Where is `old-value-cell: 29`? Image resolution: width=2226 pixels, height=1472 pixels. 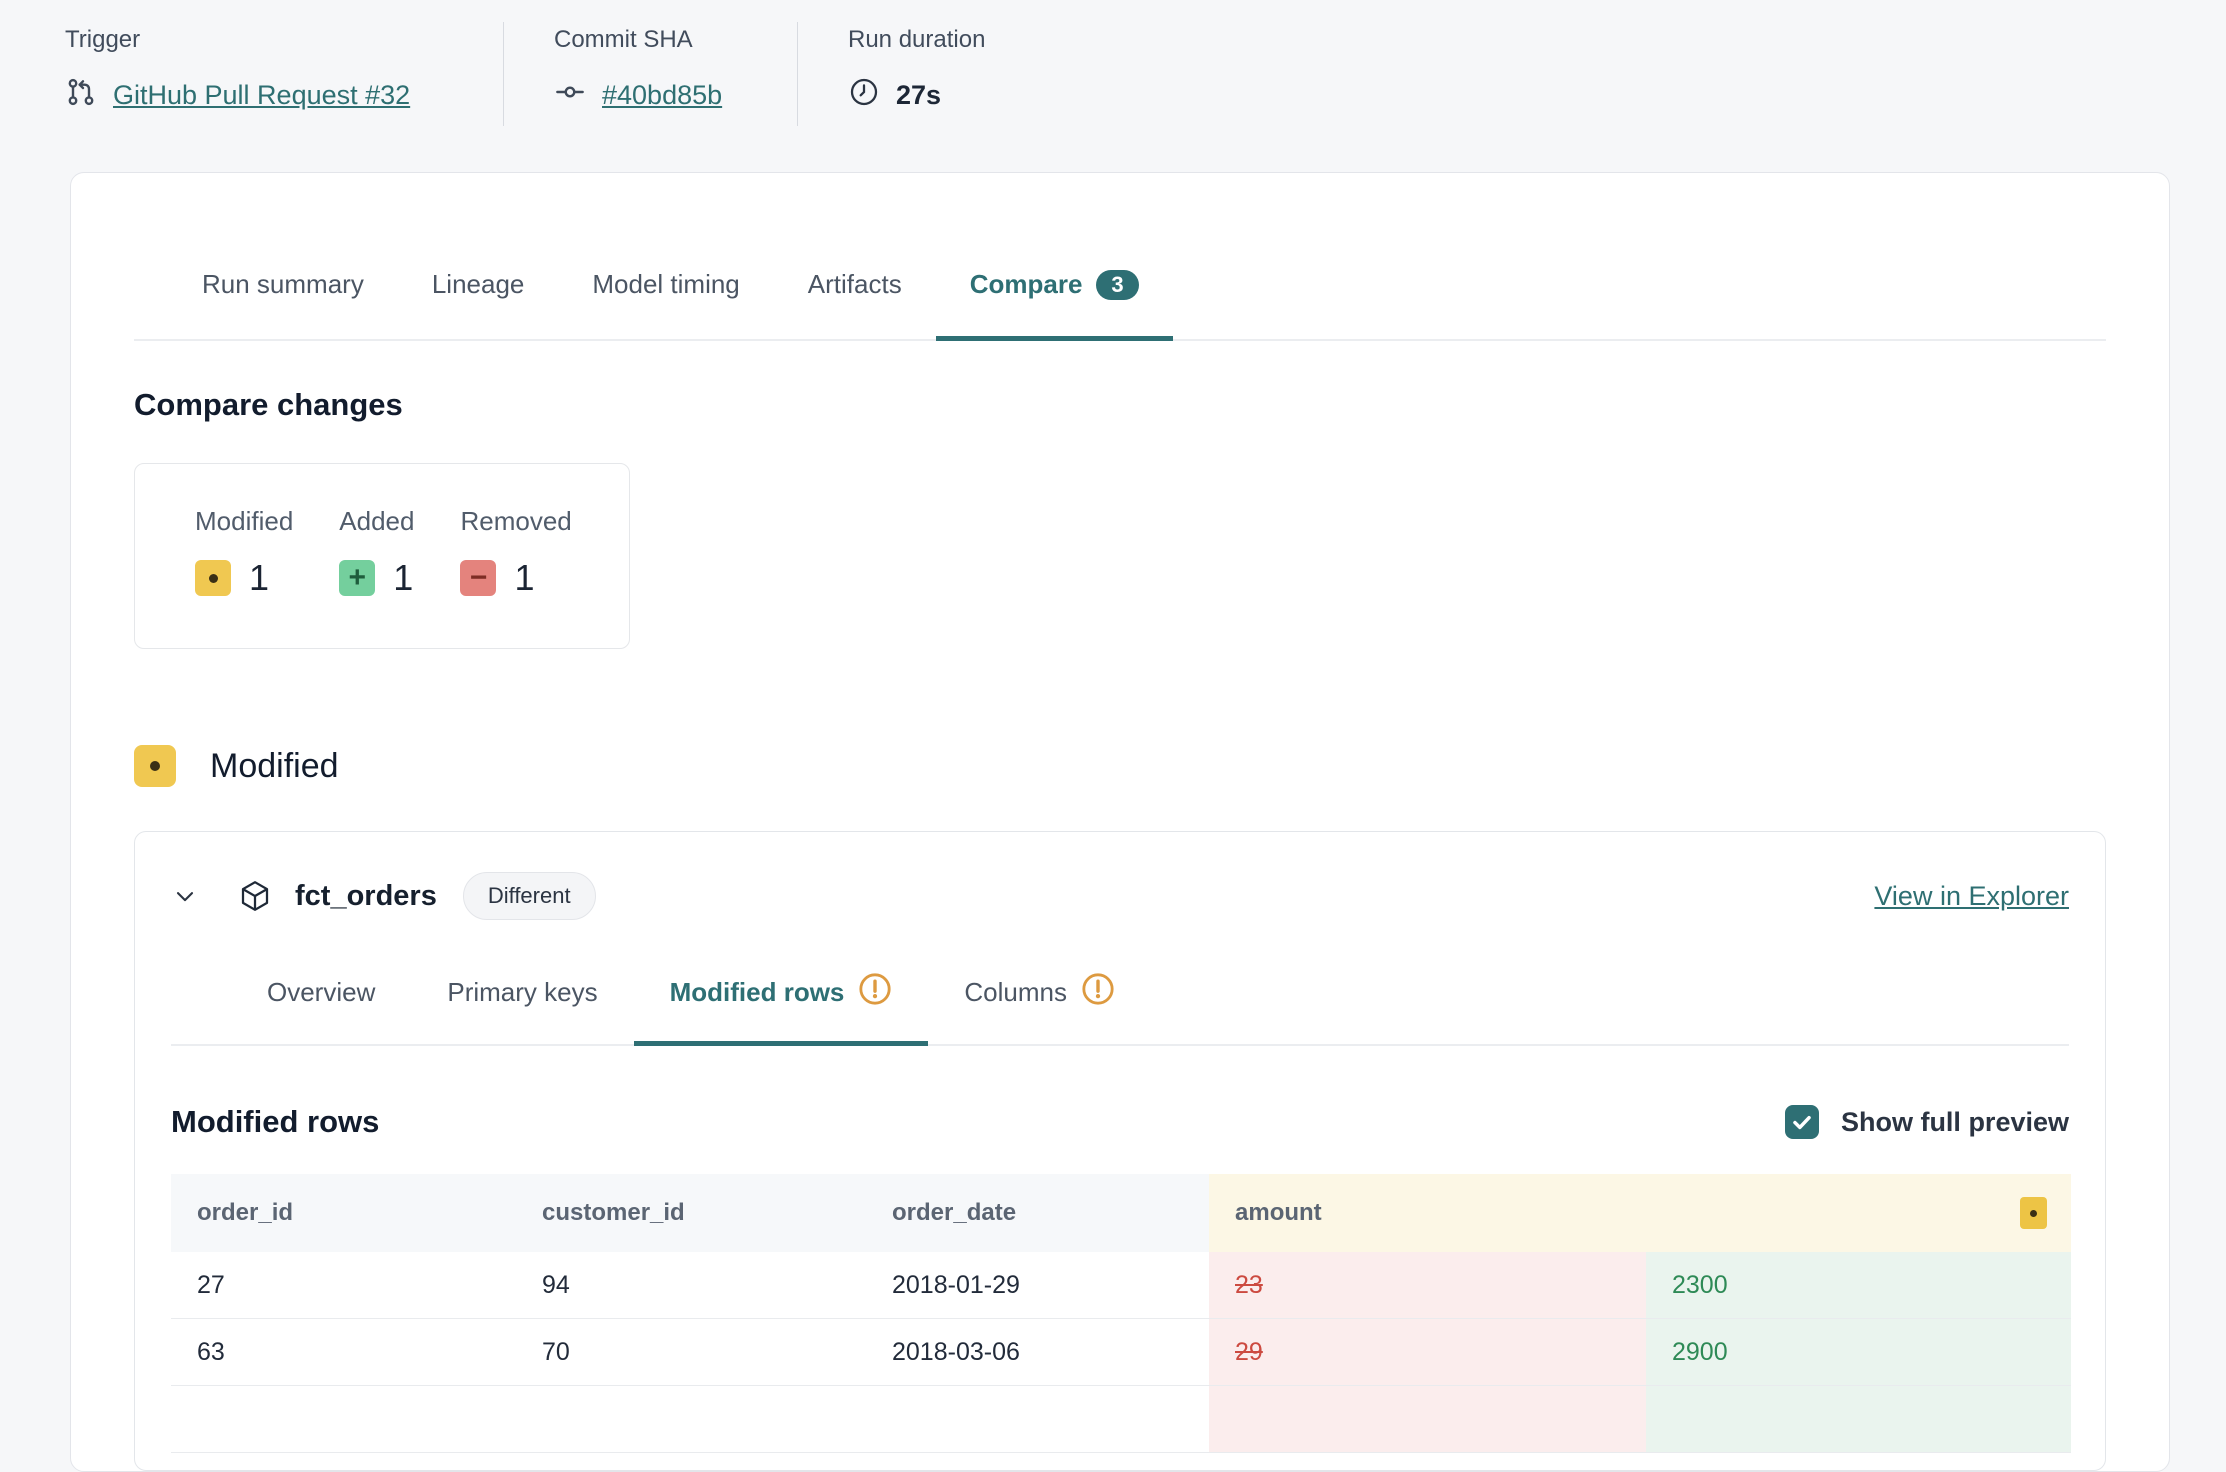 old-value-cell: 29 is located at coordinates (1427, 1352).